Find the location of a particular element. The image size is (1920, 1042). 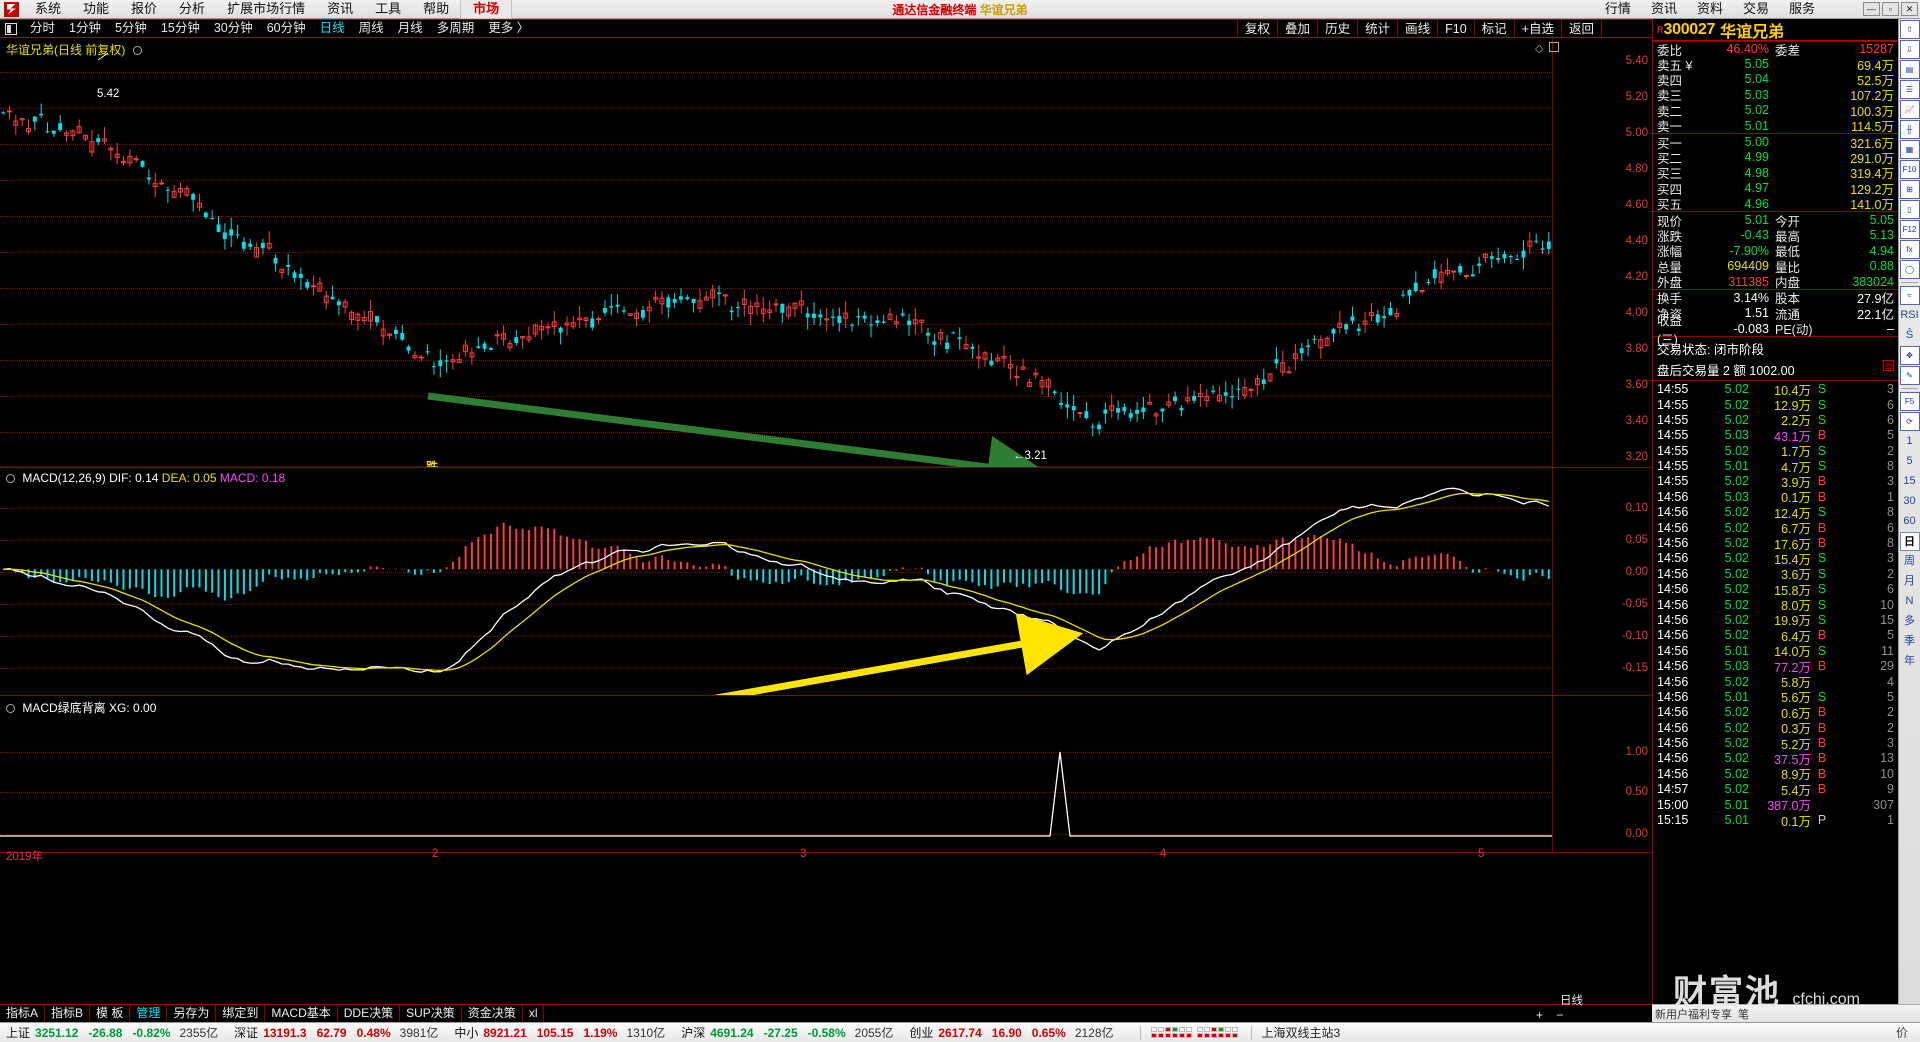

menu-item-system: 系统 is located at coordinates (48, 8).